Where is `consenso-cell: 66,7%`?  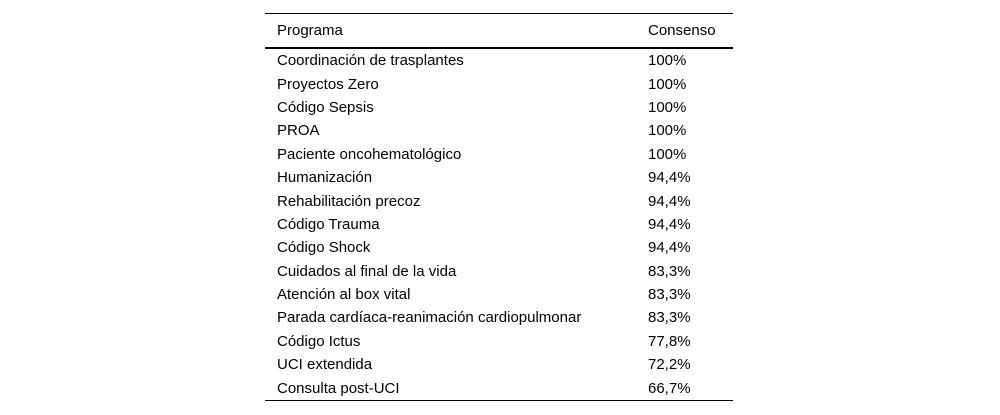
consenso-cell: 66,7% is located at coordinates (669, 388).